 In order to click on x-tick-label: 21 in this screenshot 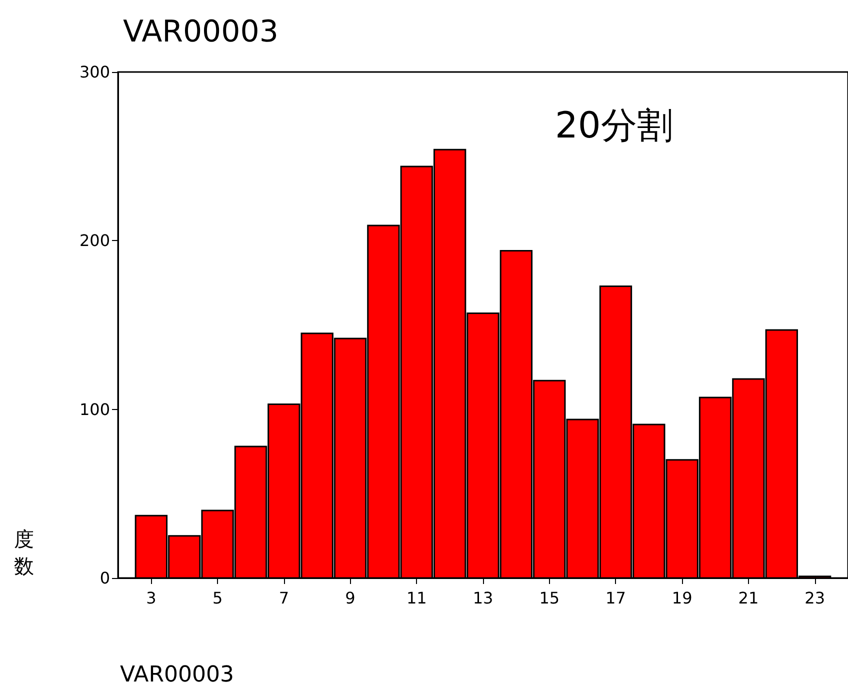, I will do `click(748, 598)`.